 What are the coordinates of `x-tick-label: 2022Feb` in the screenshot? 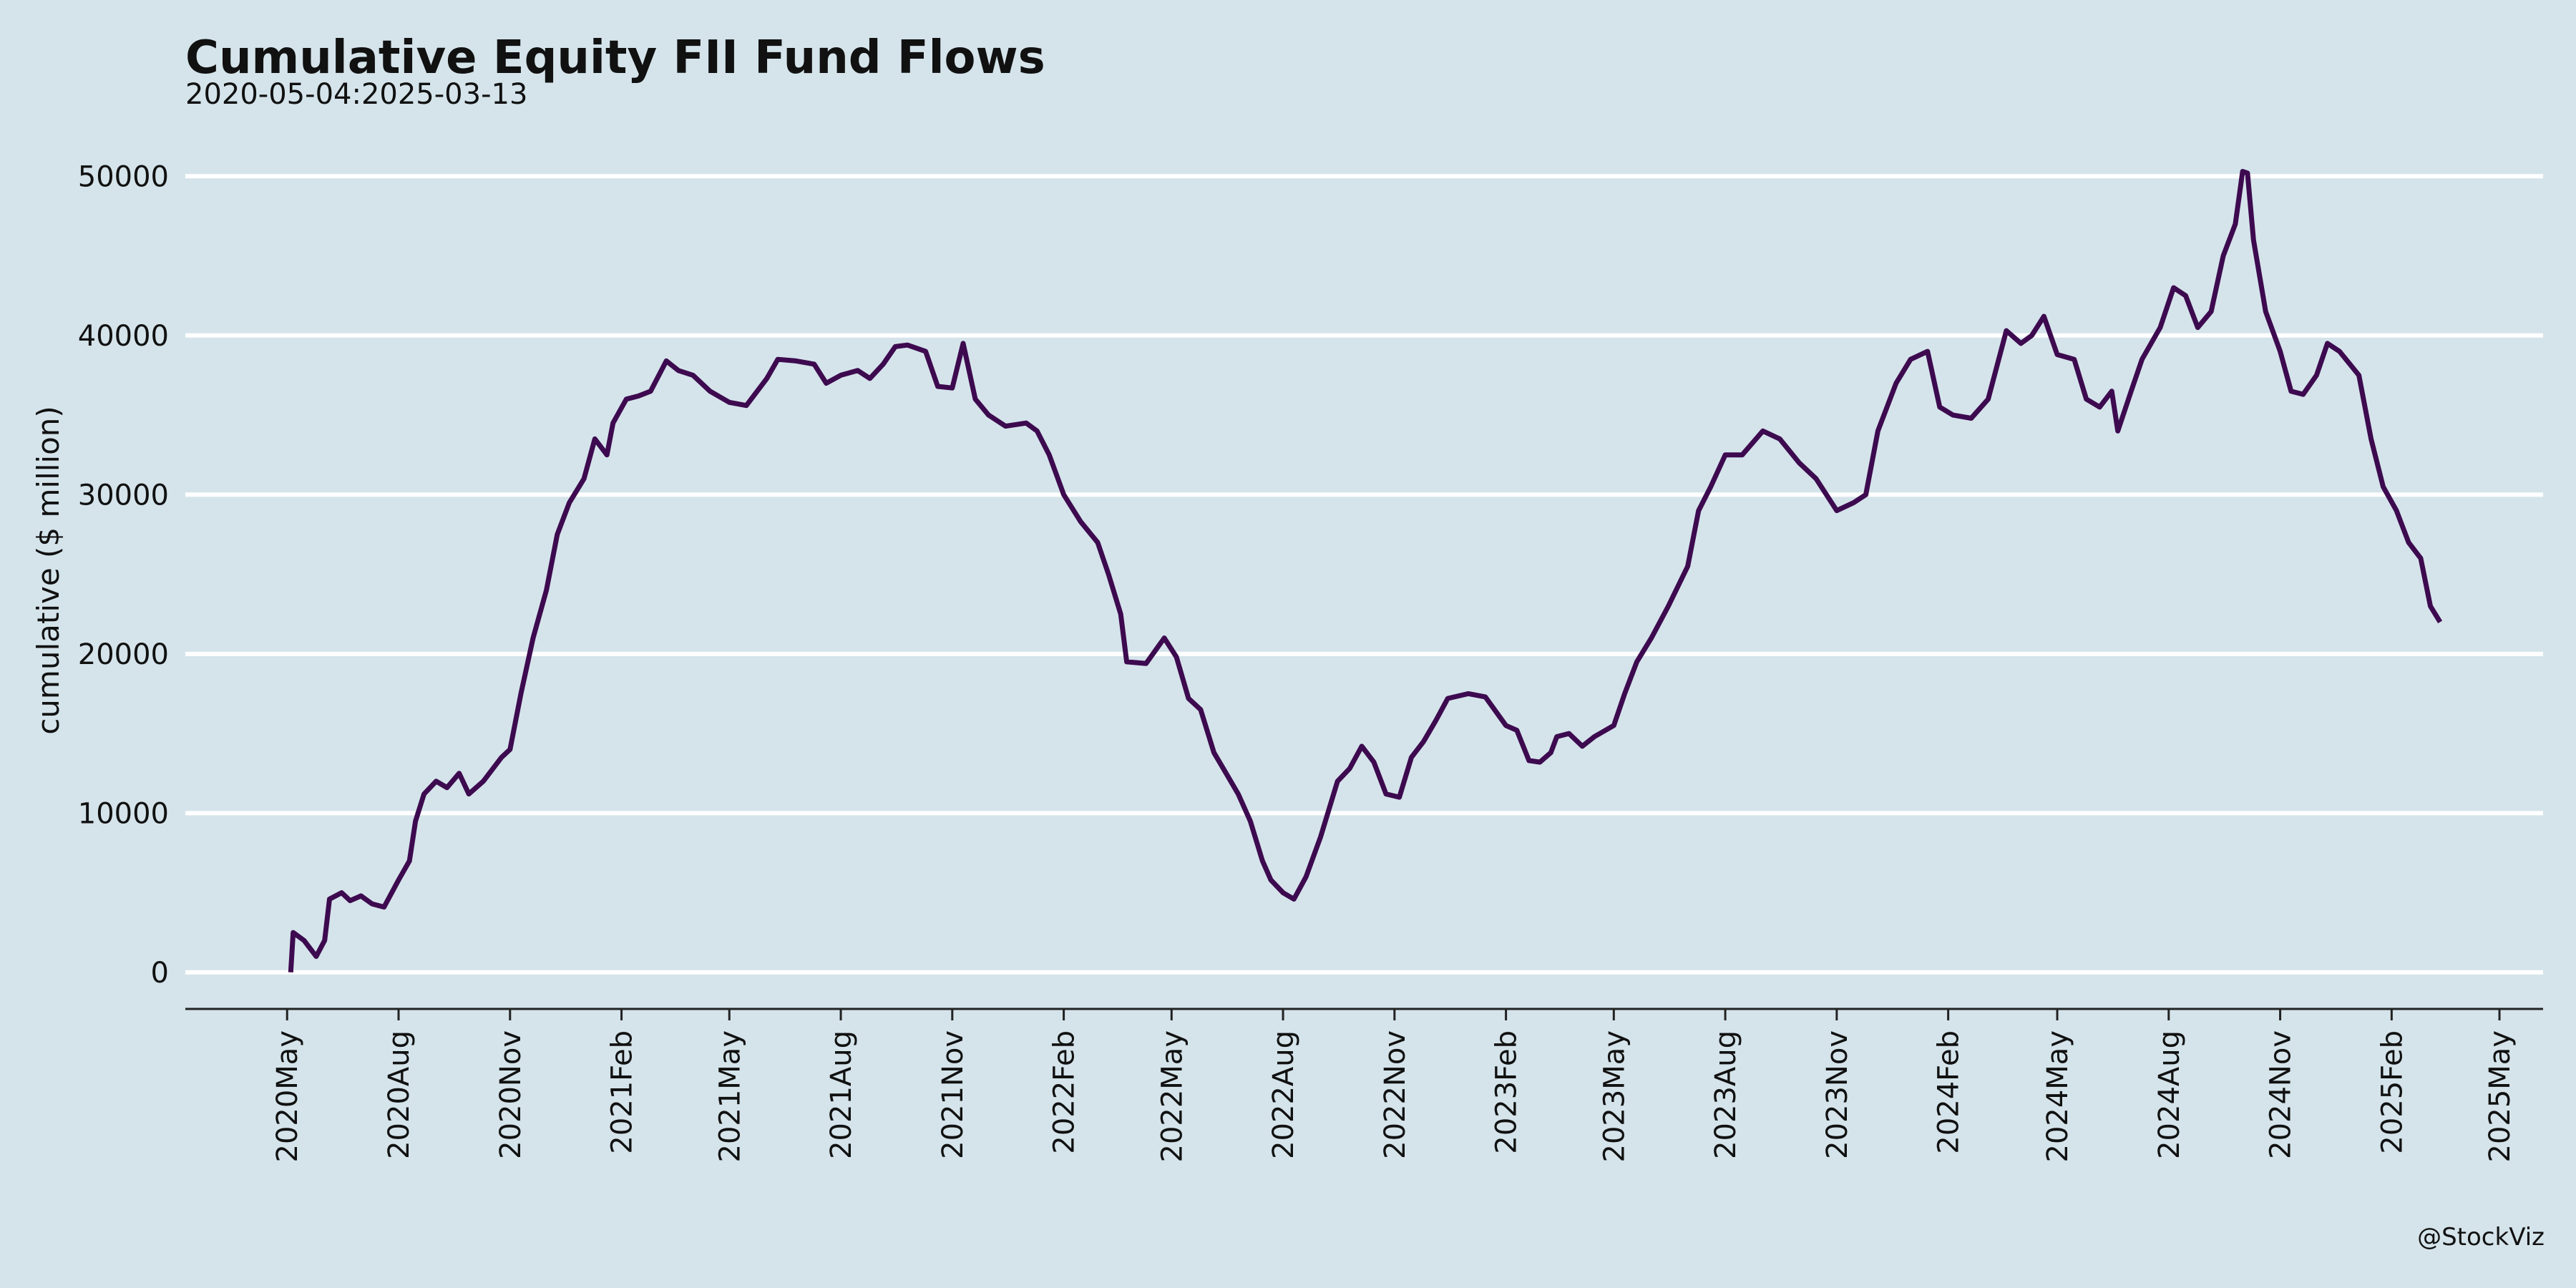 It's located at (1064, 1092).